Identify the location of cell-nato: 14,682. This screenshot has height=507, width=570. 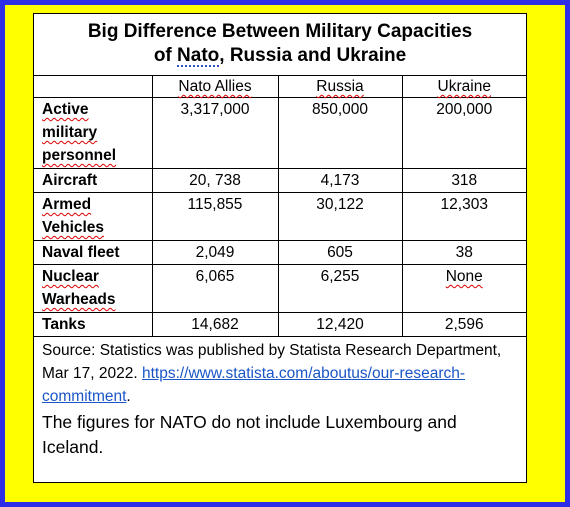
(215, 324).